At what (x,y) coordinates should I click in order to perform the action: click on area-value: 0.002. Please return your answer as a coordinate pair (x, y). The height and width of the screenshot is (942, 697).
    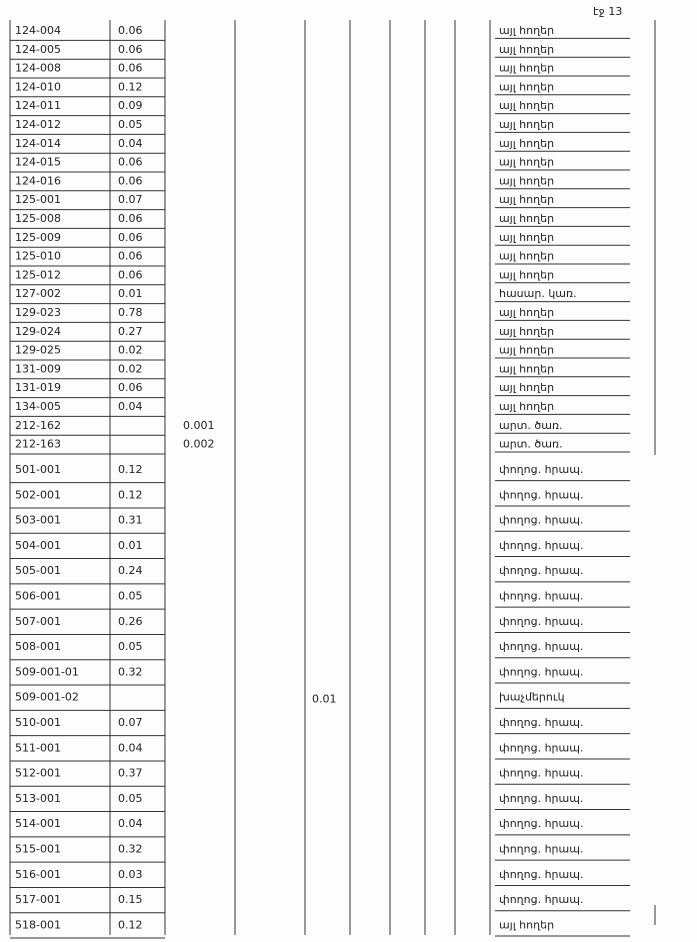
    Looking at the image, I should click on (199, 444).